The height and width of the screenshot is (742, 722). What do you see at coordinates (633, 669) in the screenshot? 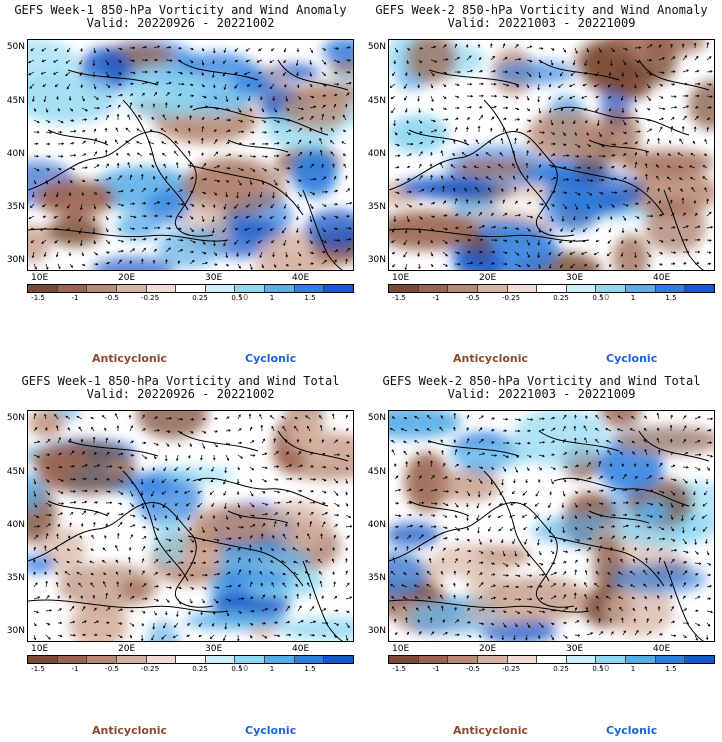
I see `colorbar-tick-label: 1` at bounding box center [633, 669].